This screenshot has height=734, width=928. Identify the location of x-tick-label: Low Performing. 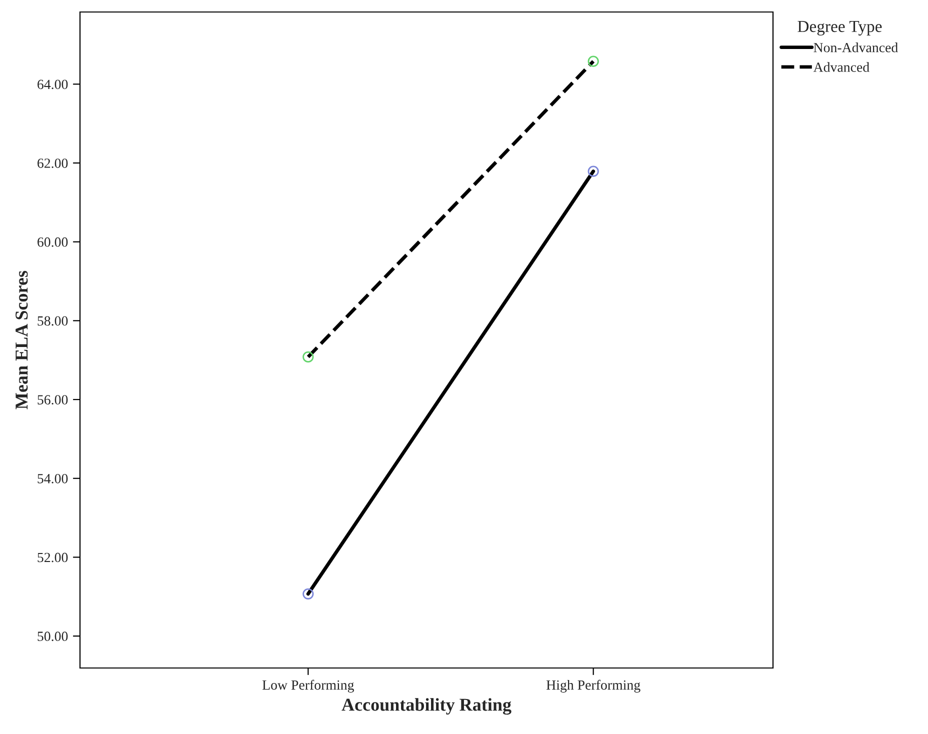
(308, 686).